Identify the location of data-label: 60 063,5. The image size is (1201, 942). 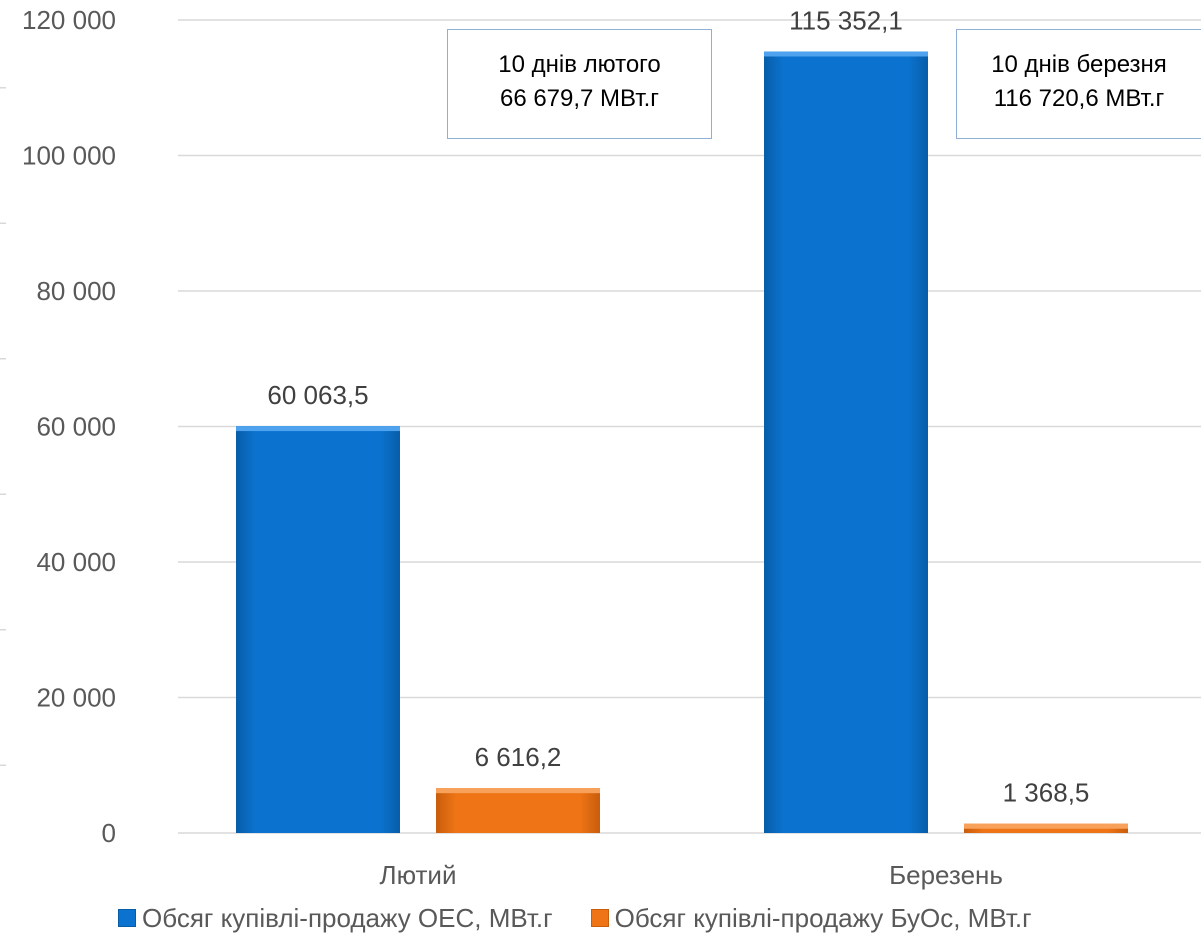
(317, 395).